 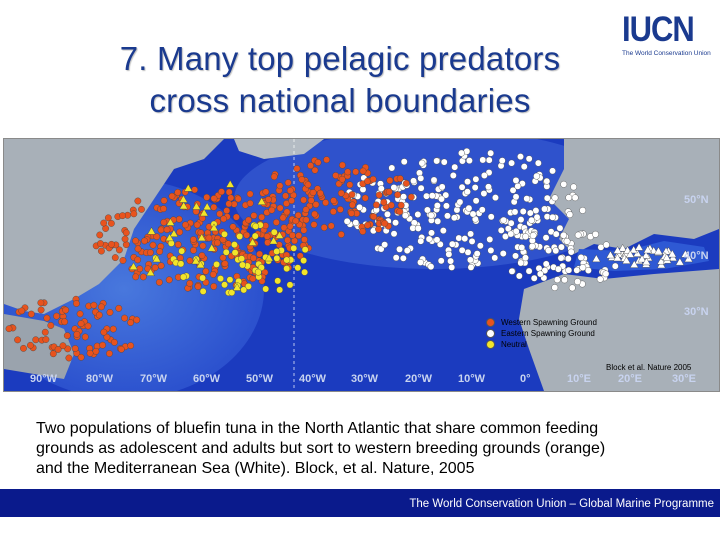 I want to click on greenland-land, so click(x=279, y=149).